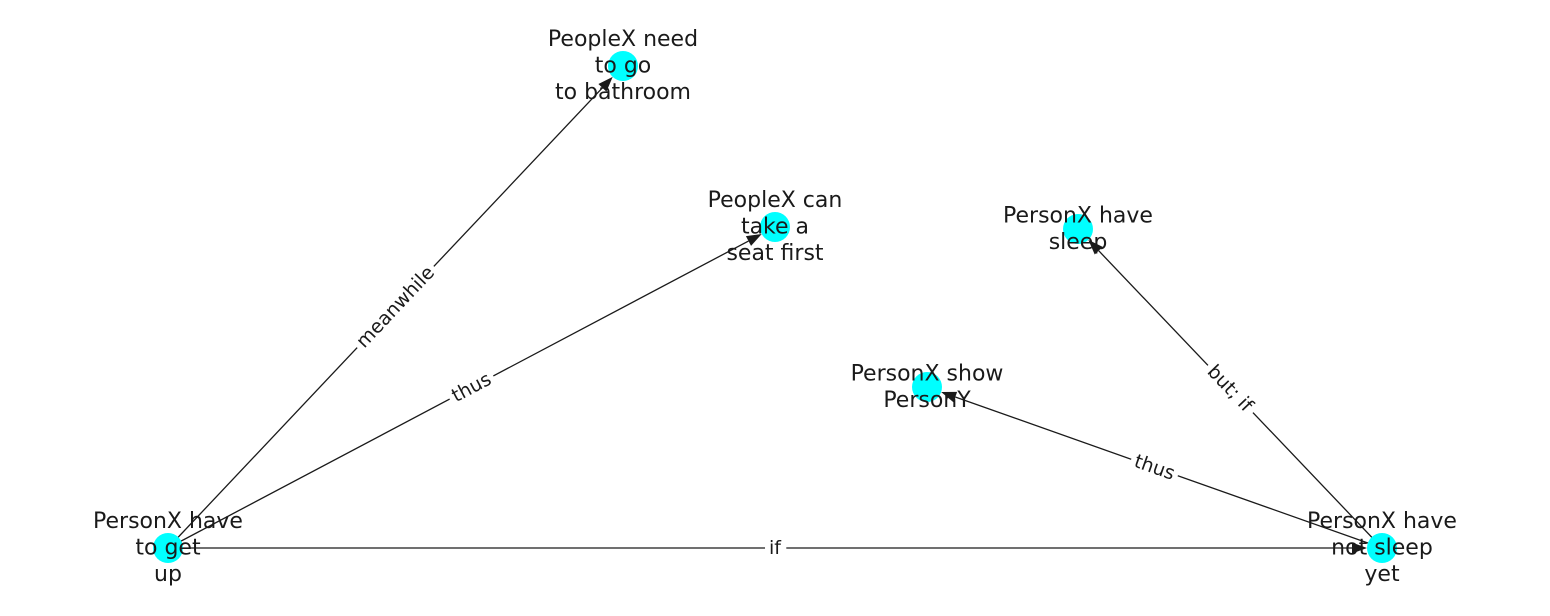 Image resolution: width=1550 pixels, height=616 pixels. I want to click on edge-label-group: but; if, so click(1230, 389).